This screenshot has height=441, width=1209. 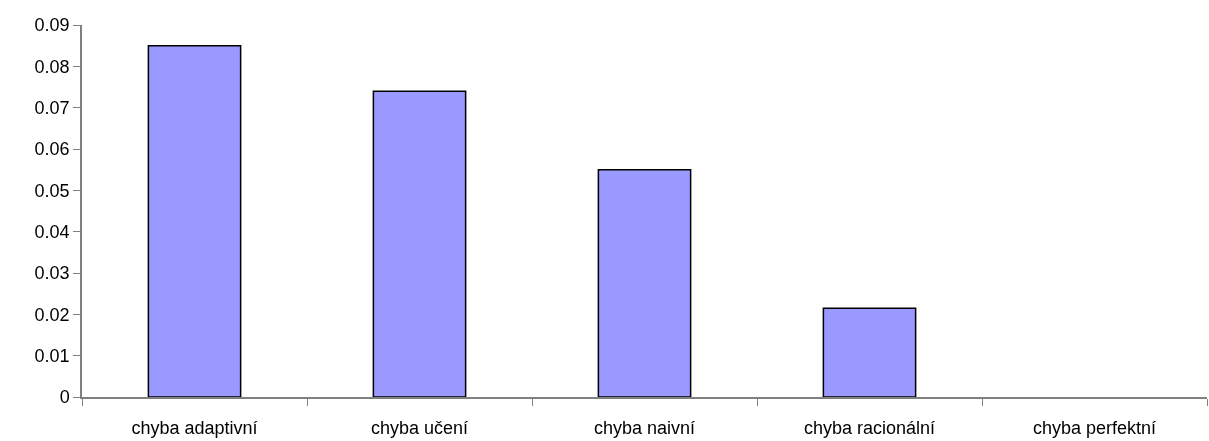 What do you see at coordinates (52, 190) in the screenshot?
I see `y-tick-label: 0.05` at bounding box center [52, 190].